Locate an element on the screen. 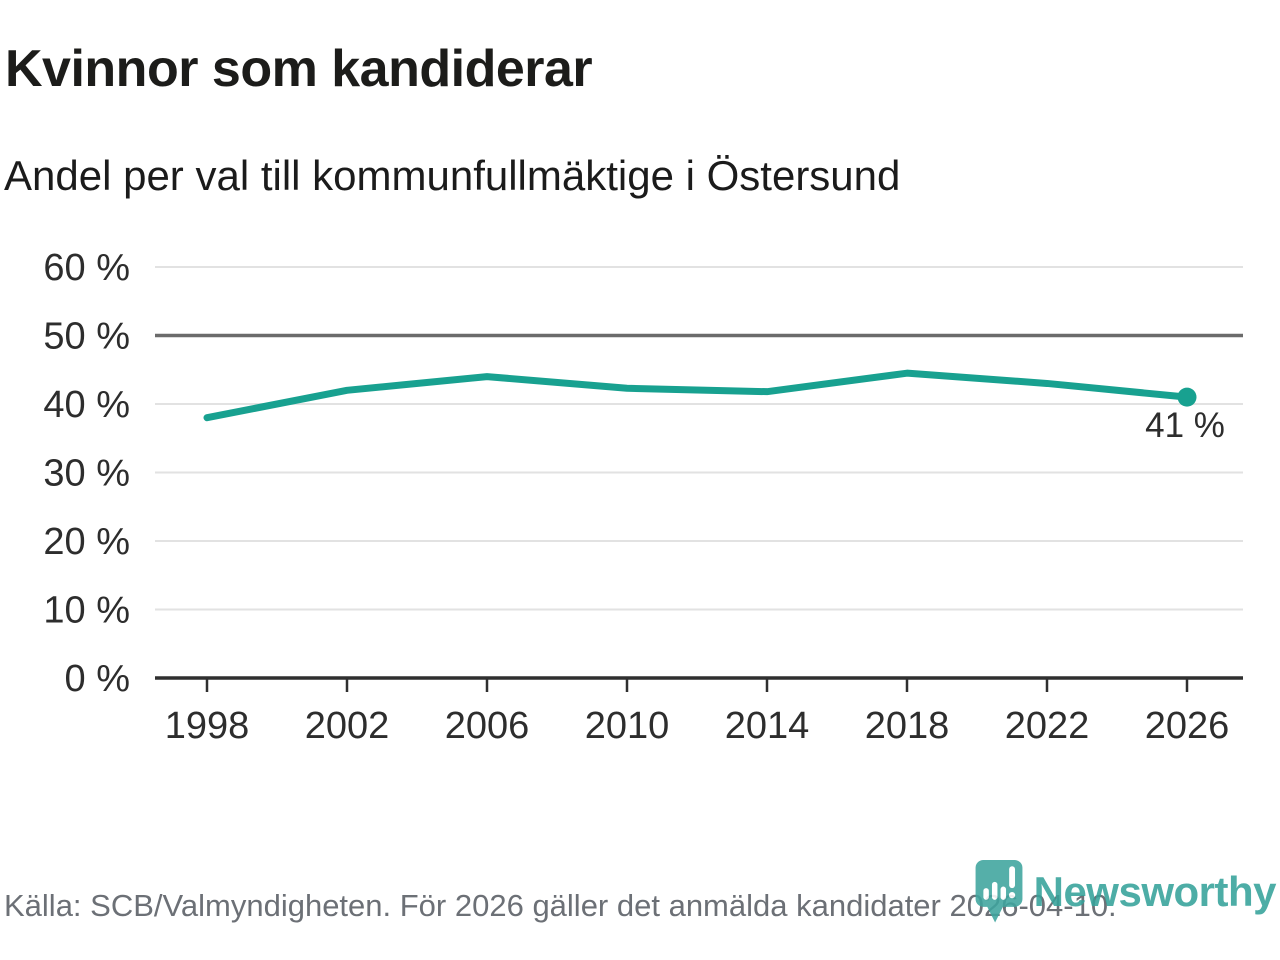 The height and width of the screenshot is (960, 1280). y-axis-label: 50 % is located at coordinates (86, 337).